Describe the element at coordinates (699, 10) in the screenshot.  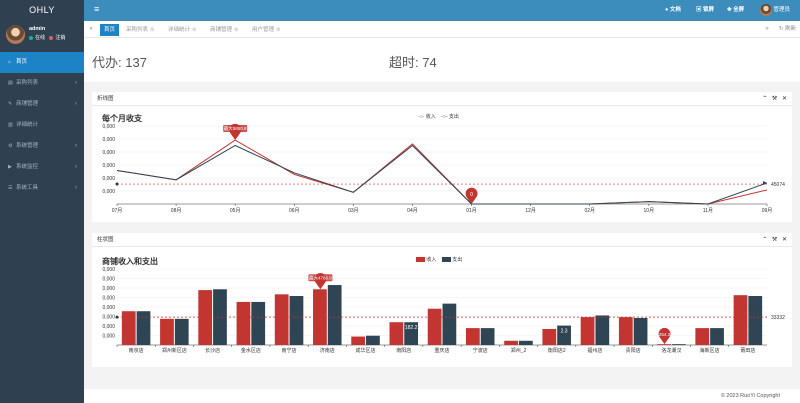
I see `lock-icon: ▣` at that location.